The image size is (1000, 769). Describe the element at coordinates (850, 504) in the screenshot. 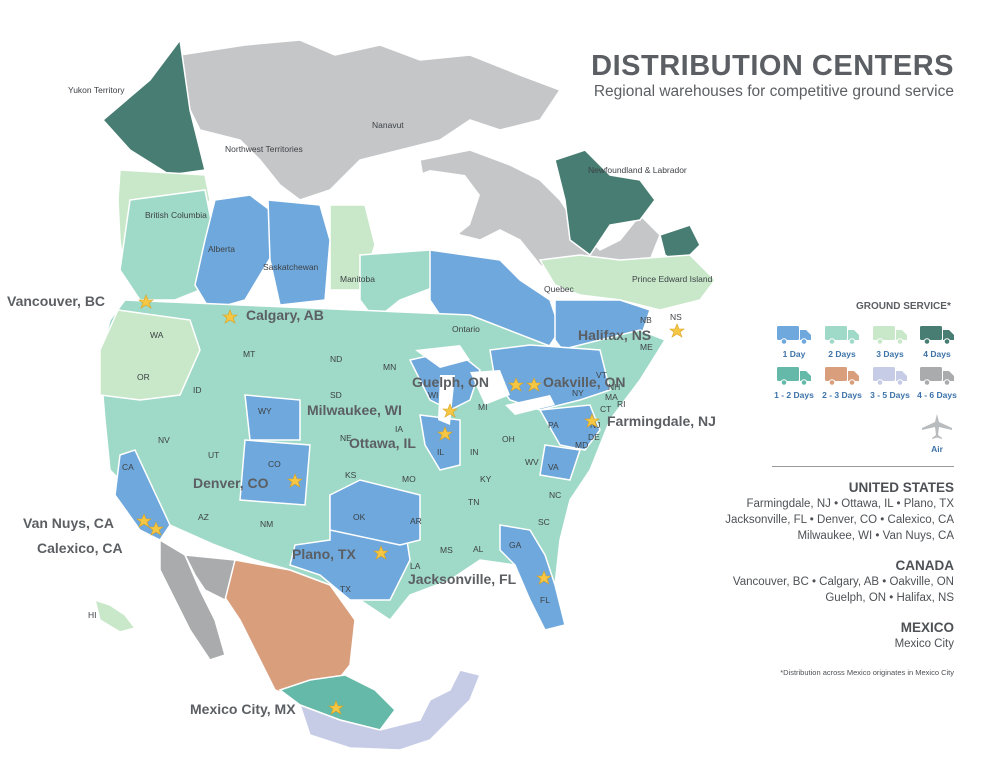

I see `city-line: Farmingdale, NJ • Ottawa, IL • Plano, TX` at that location.